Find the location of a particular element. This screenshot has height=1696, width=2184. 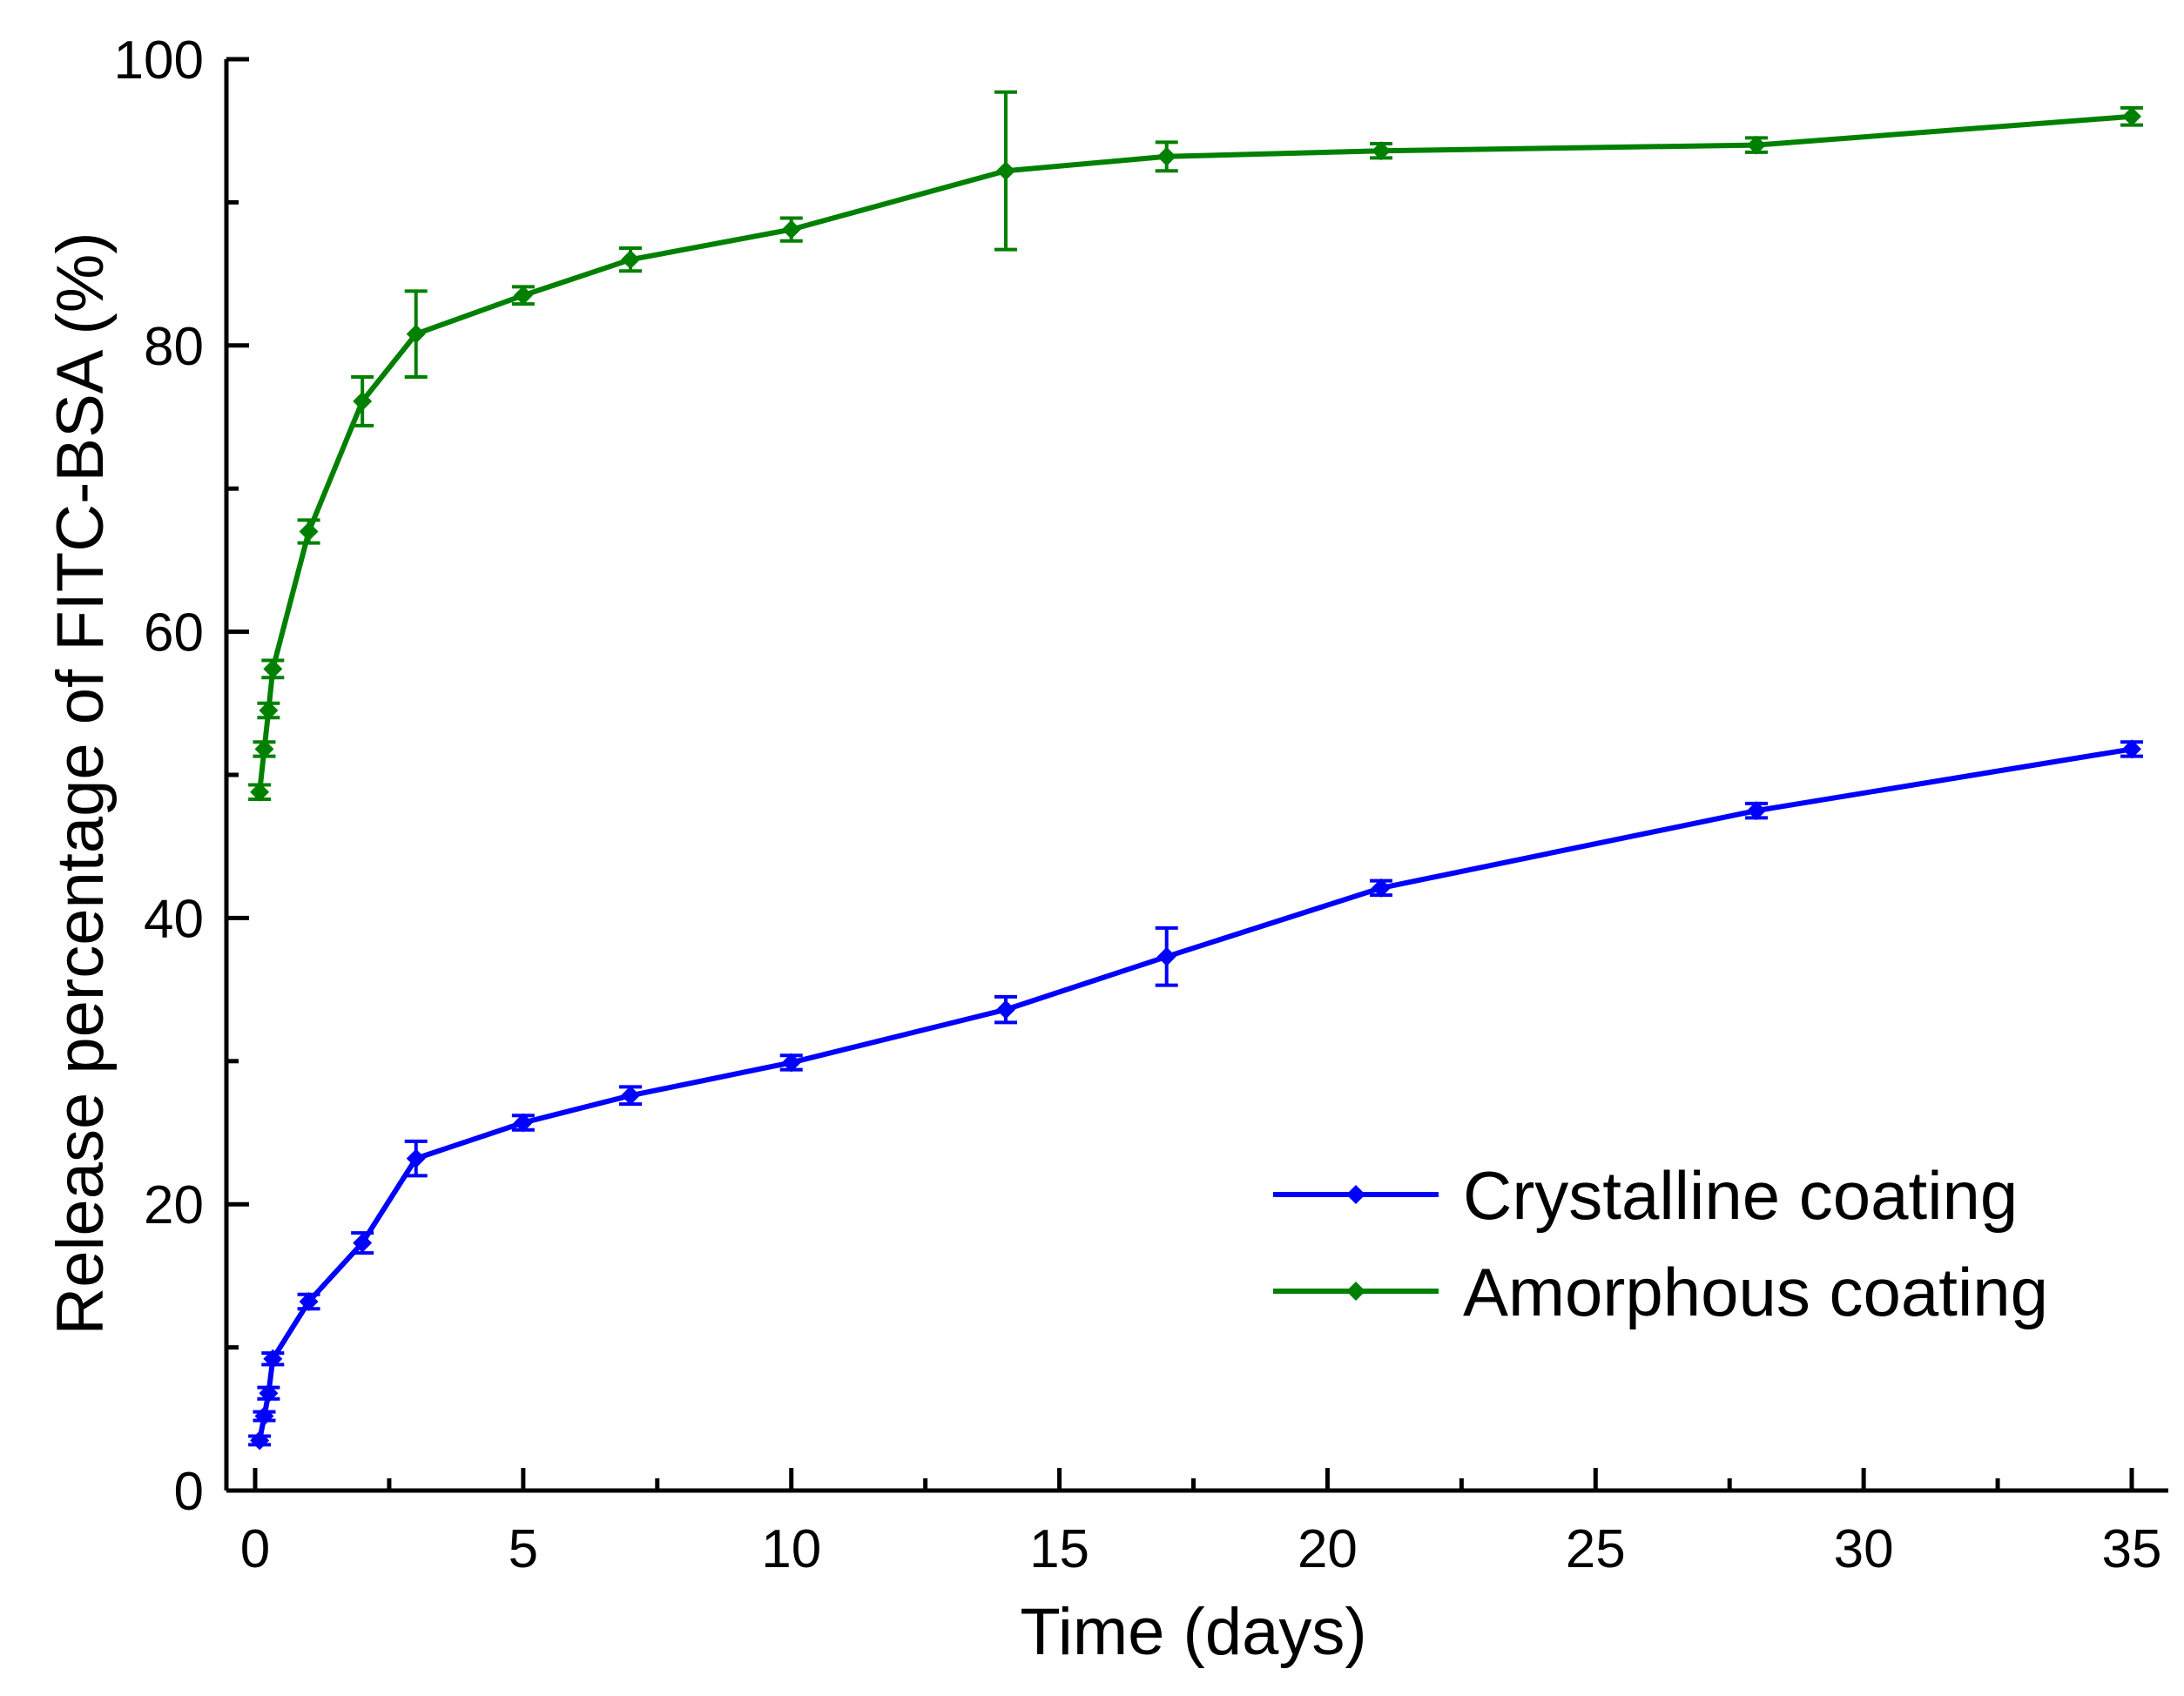

x-tick-label: 20 is located at coordinates (1328, 1549).